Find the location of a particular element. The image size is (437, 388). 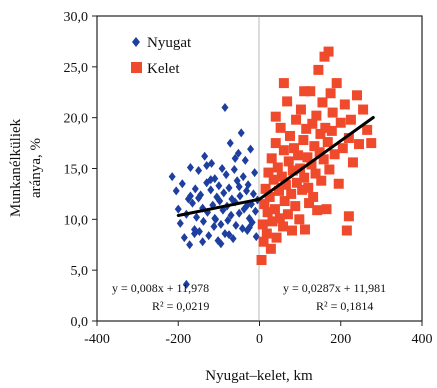

legend: Nyugat Kelet is located at coordinates (161, 56).